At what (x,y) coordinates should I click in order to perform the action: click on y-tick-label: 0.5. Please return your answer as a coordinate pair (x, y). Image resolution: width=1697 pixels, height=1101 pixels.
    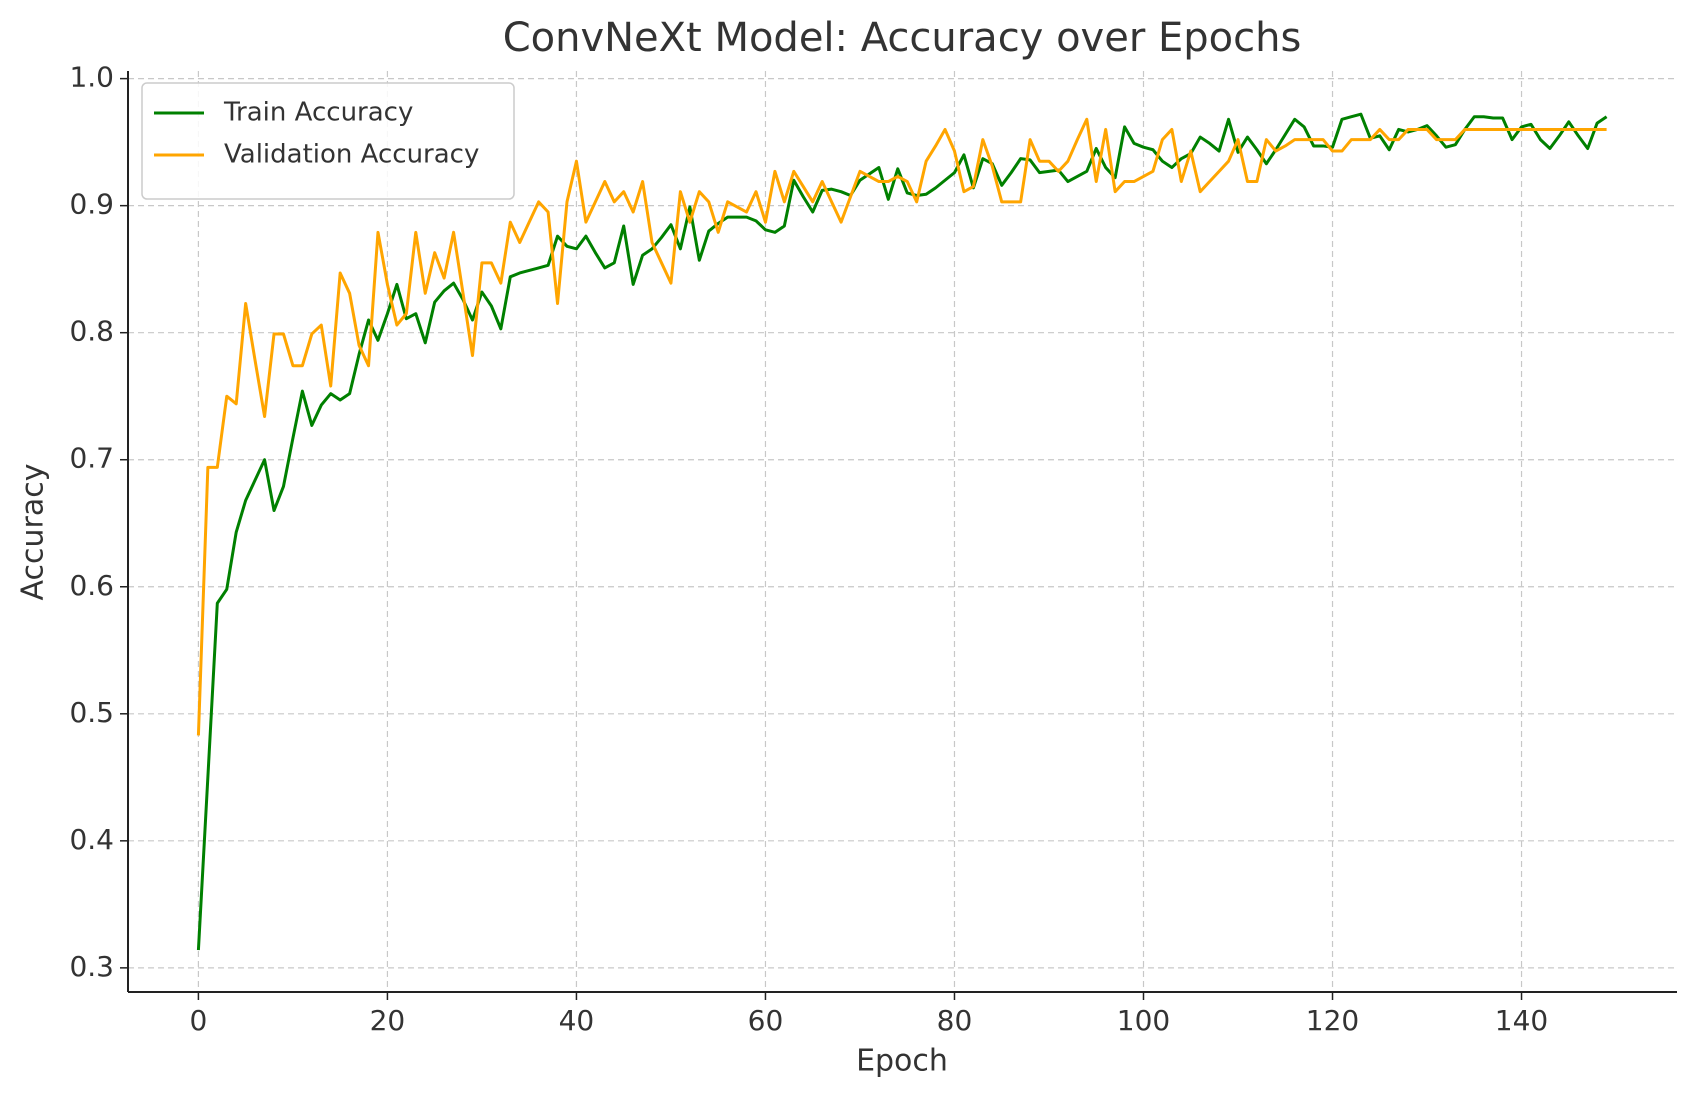
    Looking at the image, I should click on (91, 712).